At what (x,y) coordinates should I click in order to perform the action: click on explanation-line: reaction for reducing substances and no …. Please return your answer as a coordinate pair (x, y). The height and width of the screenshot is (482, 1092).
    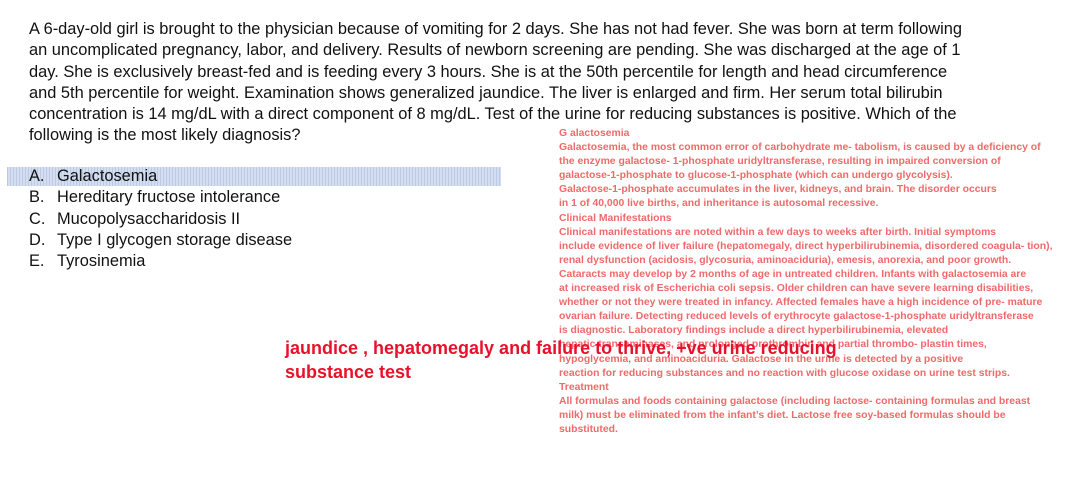
    Looking at the image, I should click on (784, 373).